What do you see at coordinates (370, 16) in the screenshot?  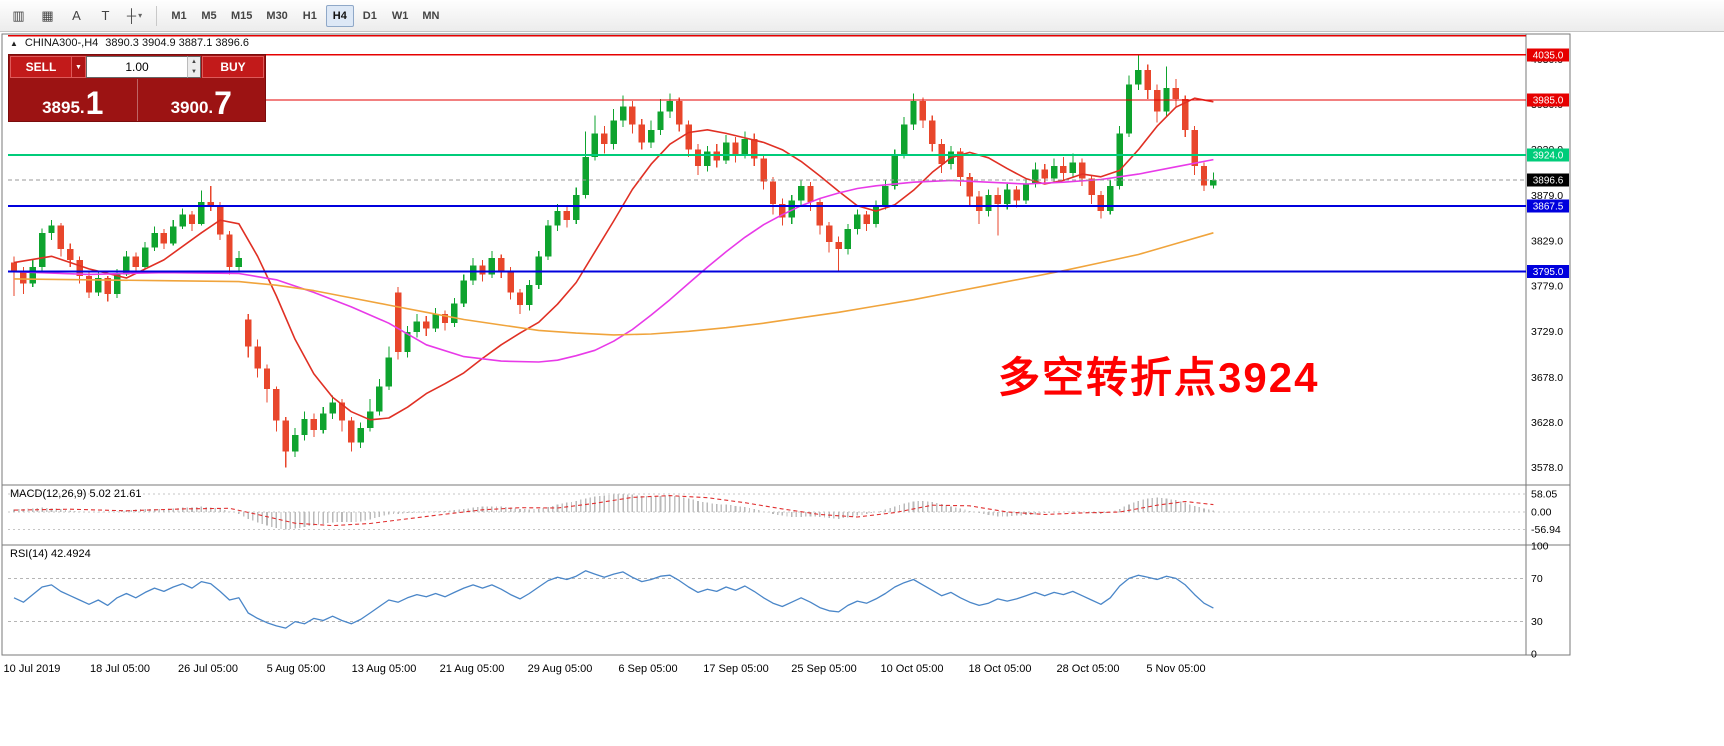 I see `timeframe-d1-button: D1` at bounding box center [370, 16].